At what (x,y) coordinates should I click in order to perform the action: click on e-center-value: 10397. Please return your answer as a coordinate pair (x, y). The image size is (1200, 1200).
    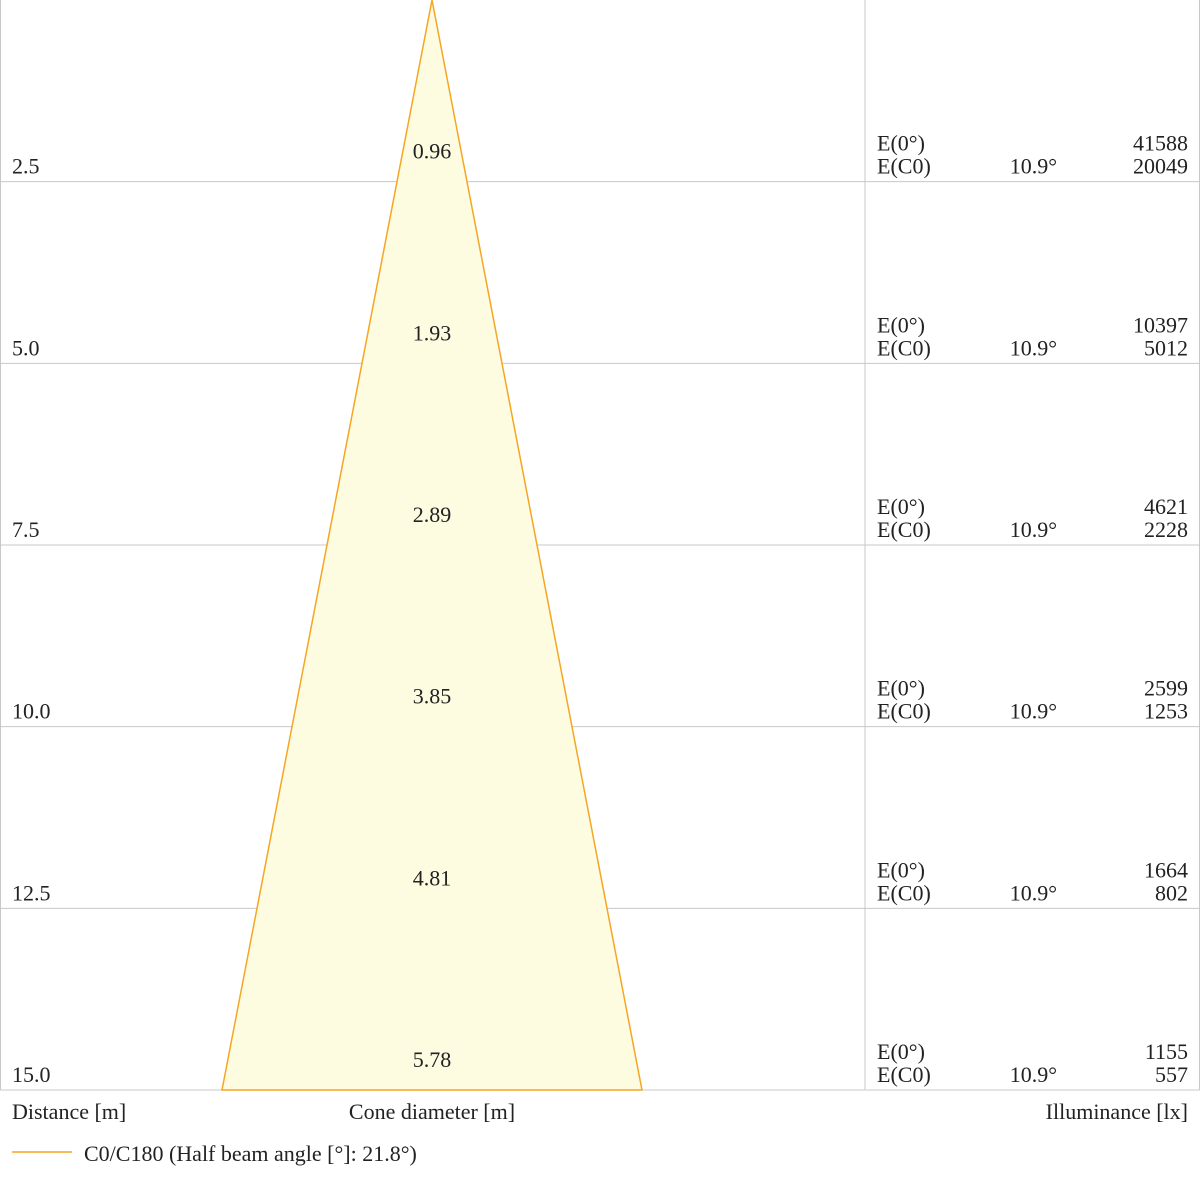
    Looking at the image, I should click on (1160, 324).